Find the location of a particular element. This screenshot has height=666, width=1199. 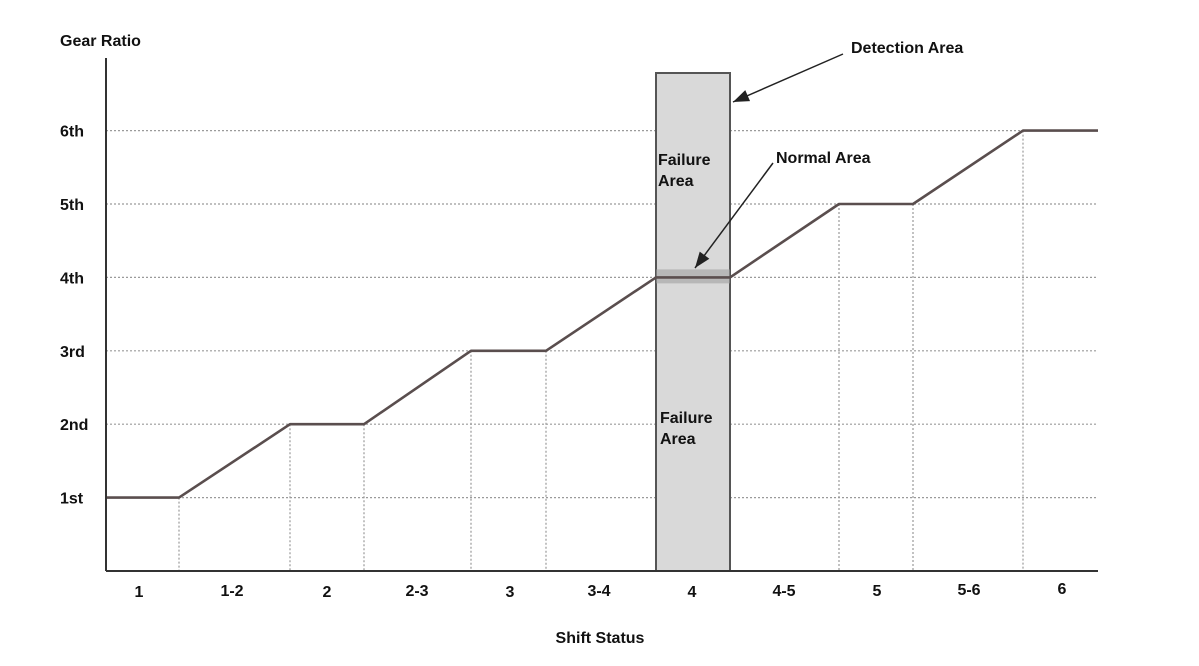

detection-area-arrow-shaft is located at coordinates (788, 78).